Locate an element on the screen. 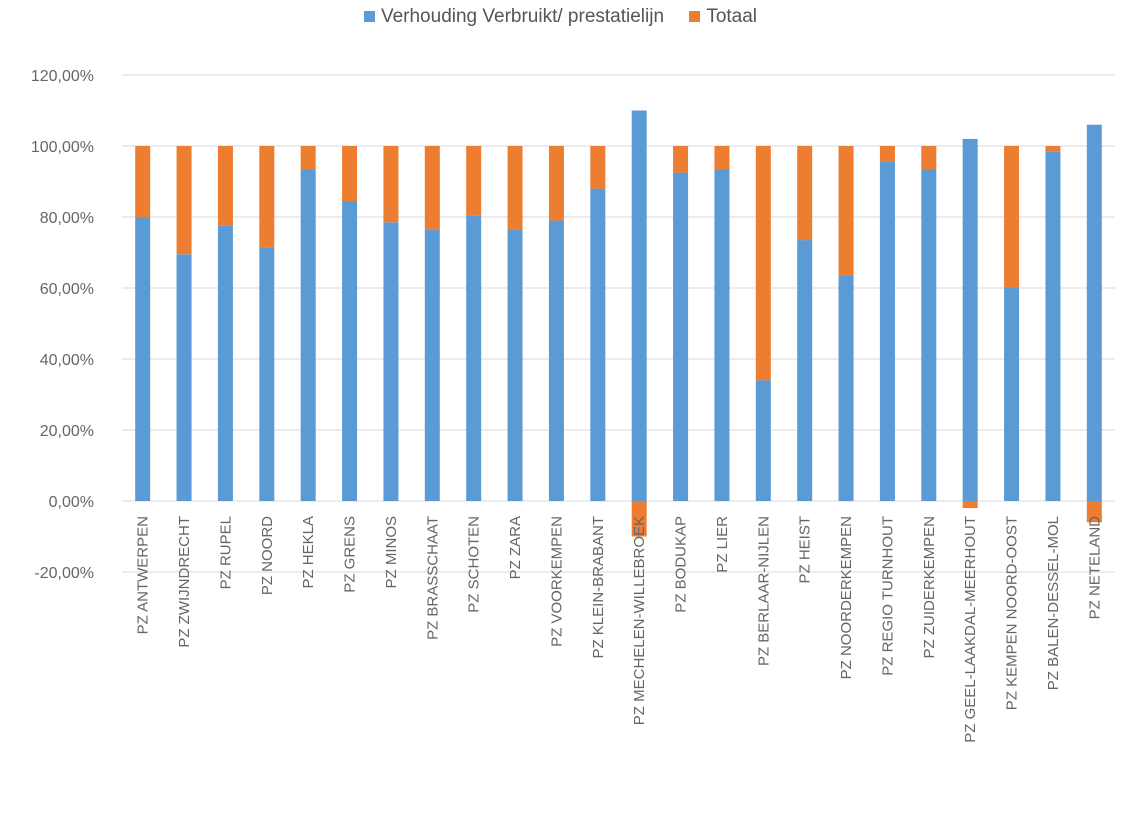 The image size is (1121, 830). x-tick-label: PZ NETELAND is located at coordinates (1094, 568).